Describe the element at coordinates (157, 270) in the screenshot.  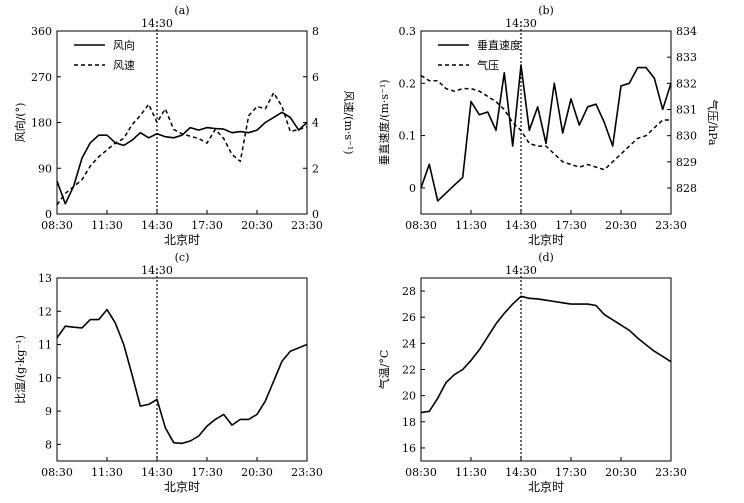
I see `panel-c-marker-label: 14:30` at that location.